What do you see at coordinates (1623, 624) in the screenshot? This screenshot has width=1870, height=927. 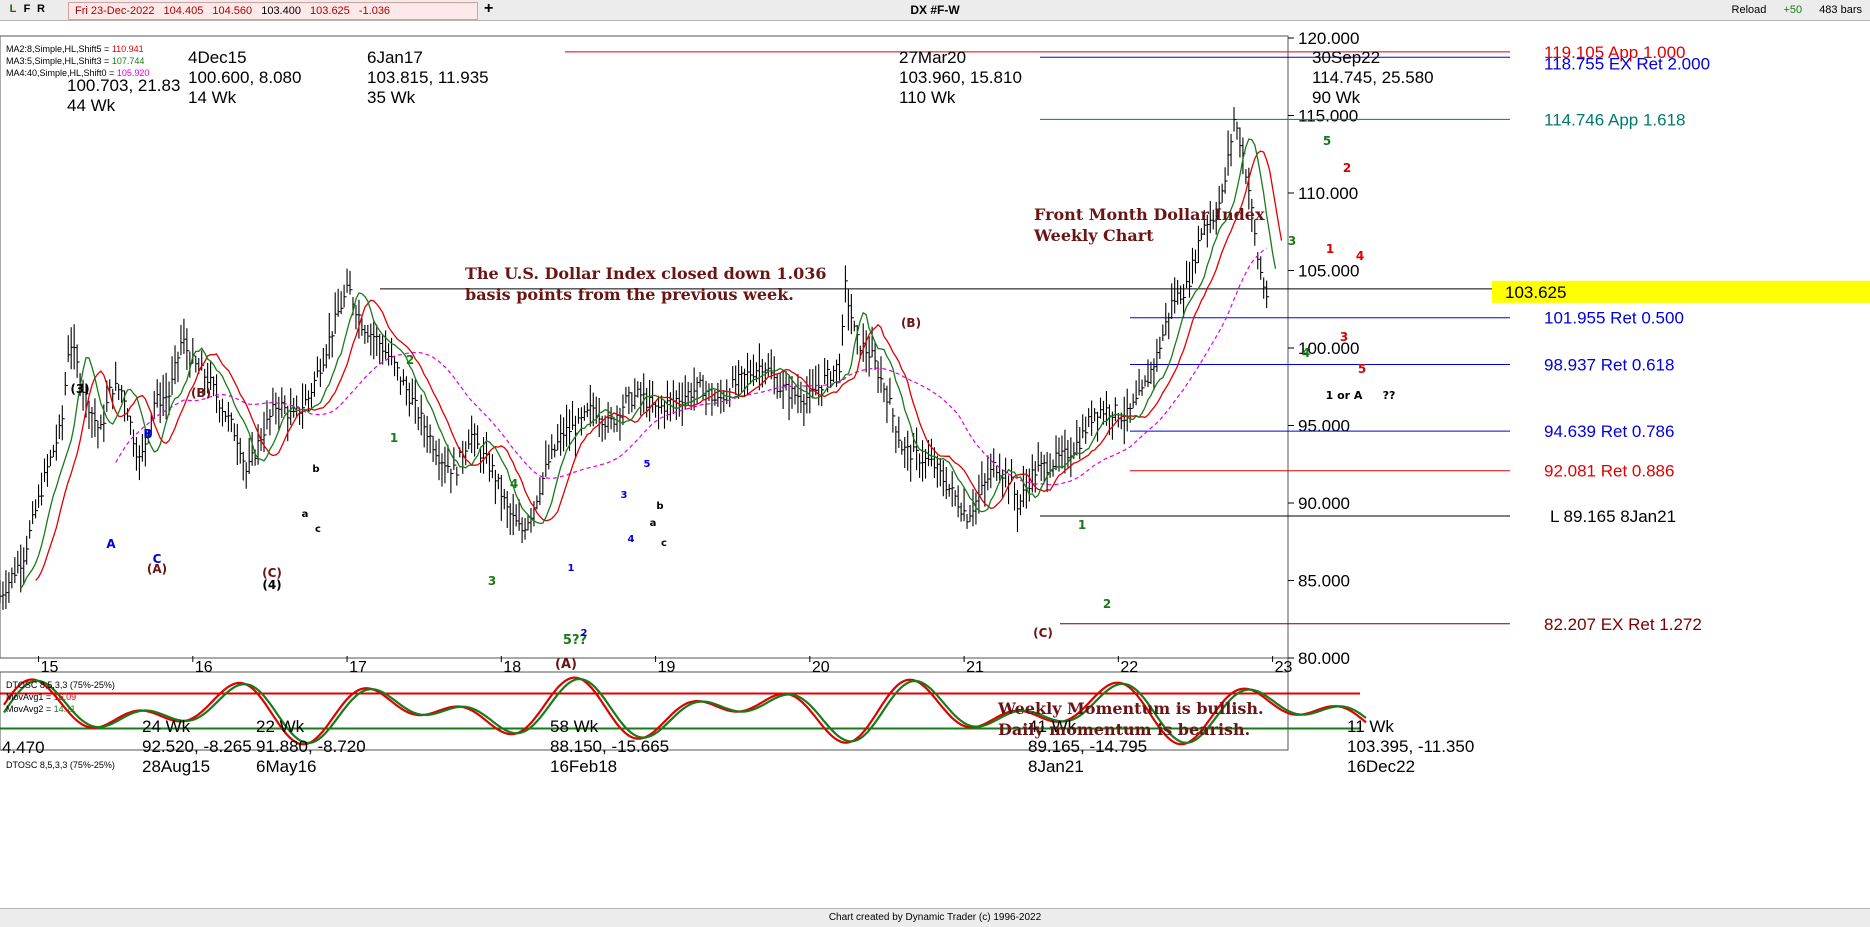 I see `level-label: 82.207 EX Ret 1.272` at bounding box center [1623, 624].